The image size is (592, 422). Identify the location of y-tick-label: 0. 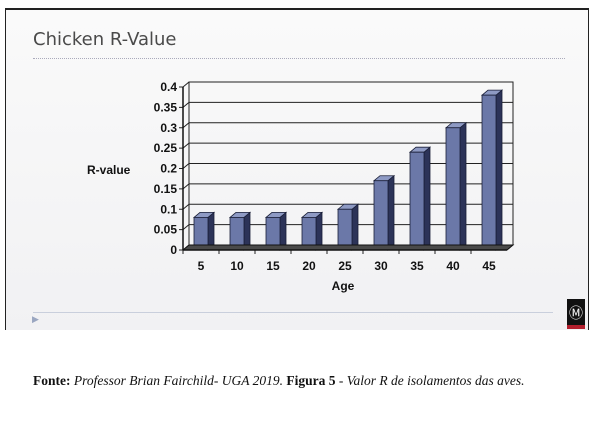
(173, 250).